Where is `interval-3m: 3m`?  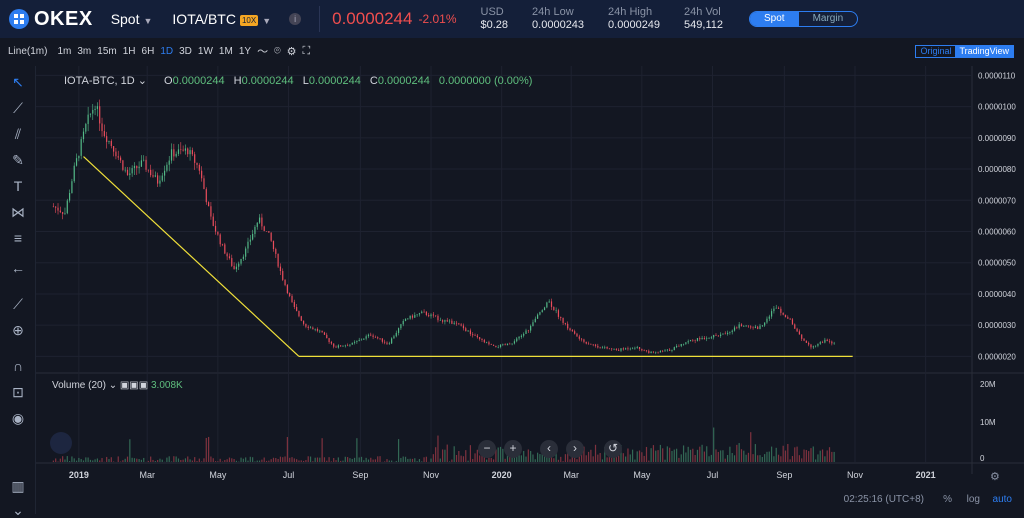 interval-3m: 3m is located at coordinates (84, 51).